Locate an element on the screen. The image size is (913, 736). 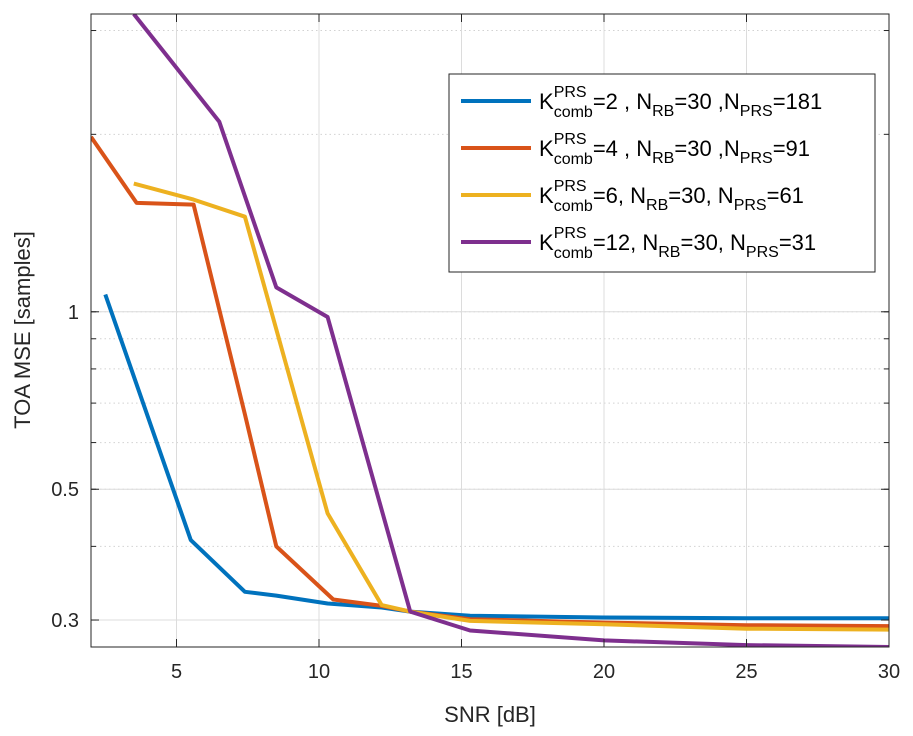
x-tick-label: 20 is located at coordinates (604, 672).